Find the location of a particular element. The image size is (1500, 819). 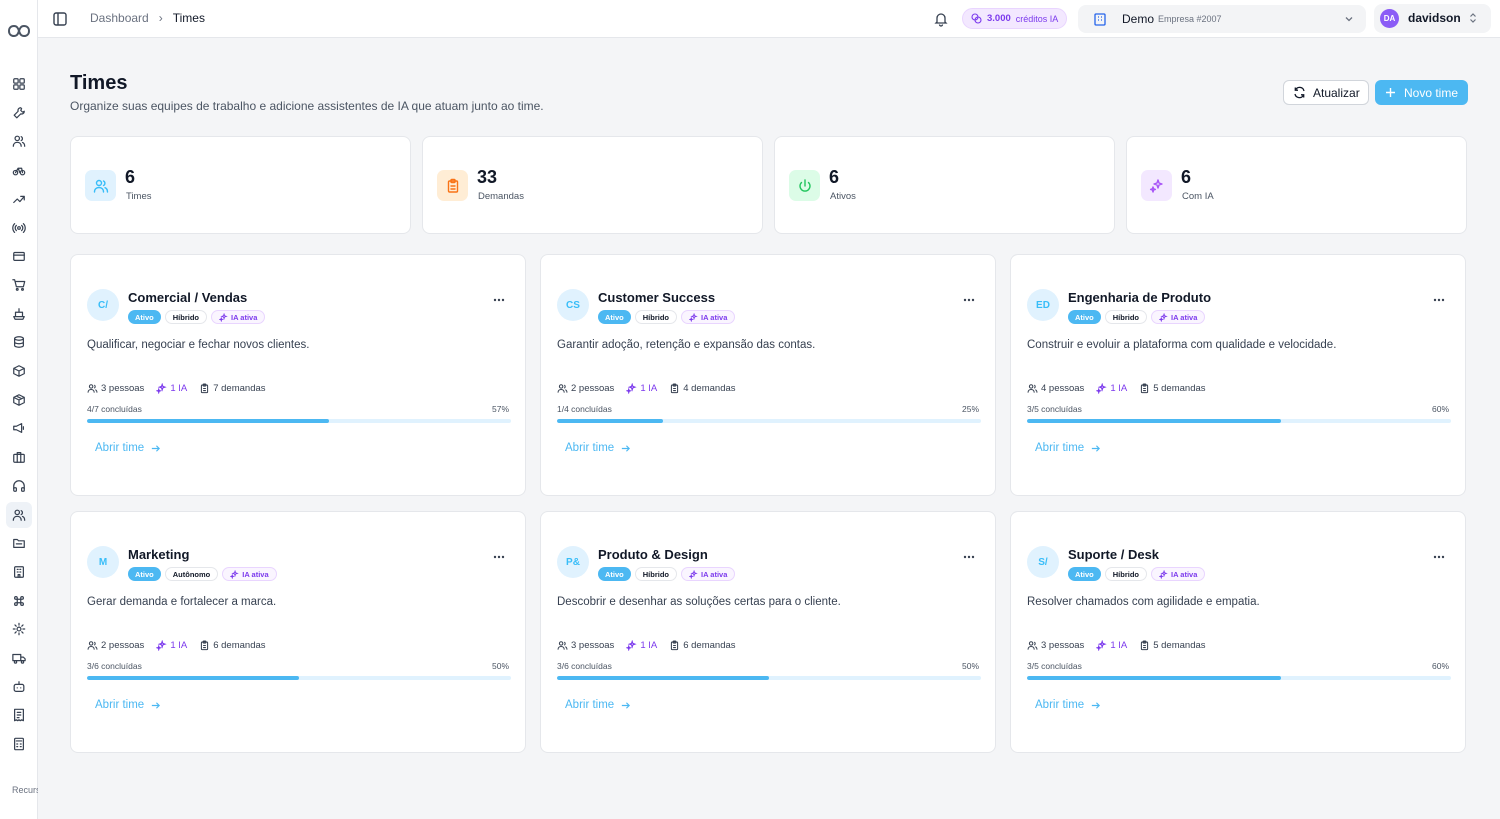

company-sub: Empresa #2007 is located at coordinates (1190, 19).